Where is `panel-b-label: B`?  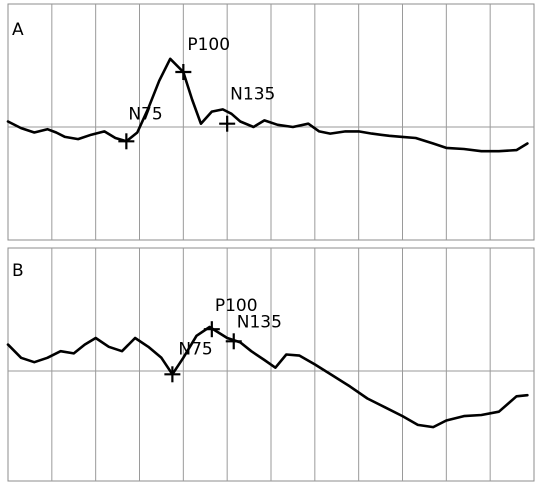
panel-b-label: B is located at coordinates (18, 271).